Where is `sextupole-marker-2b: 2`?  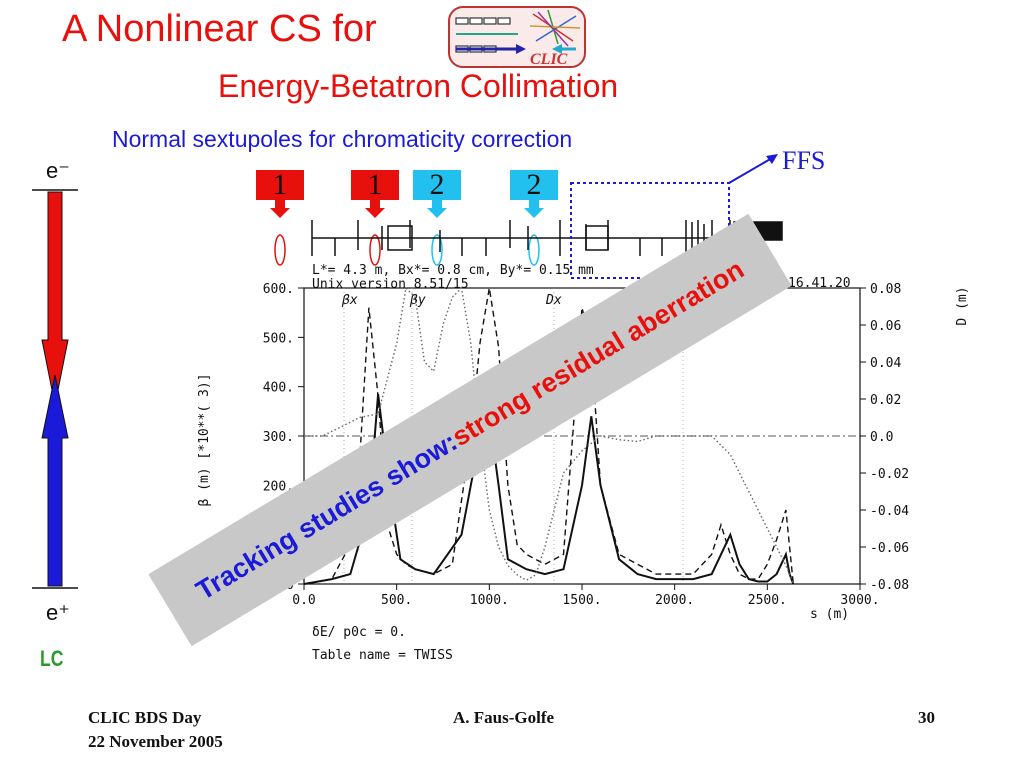
sextupole-marker-2b: 2 is located at coordinates (534, 184).